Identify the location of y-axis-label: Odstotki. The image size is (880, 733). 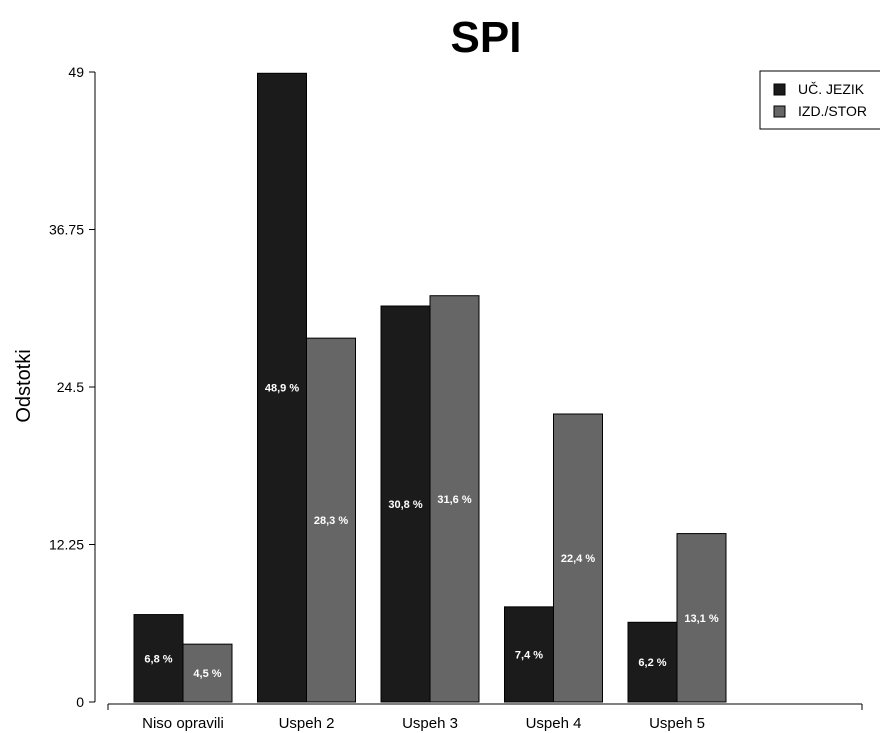
(24, 385).